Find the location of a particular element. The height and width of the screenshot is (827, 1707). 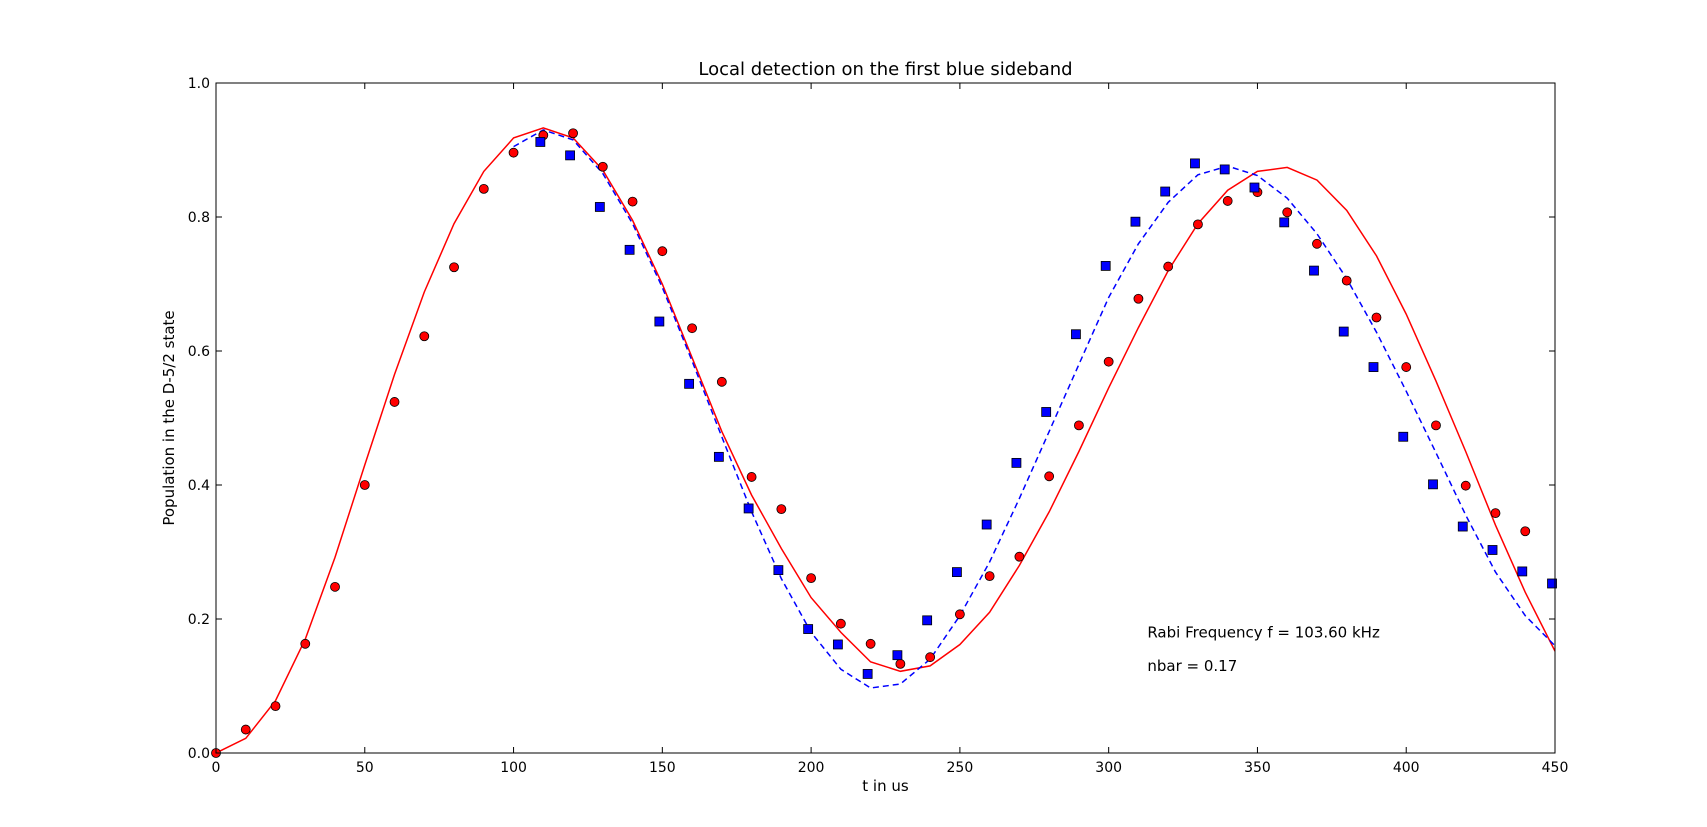

y-tick-label: 0.0 is located at coordinates (199, 754).